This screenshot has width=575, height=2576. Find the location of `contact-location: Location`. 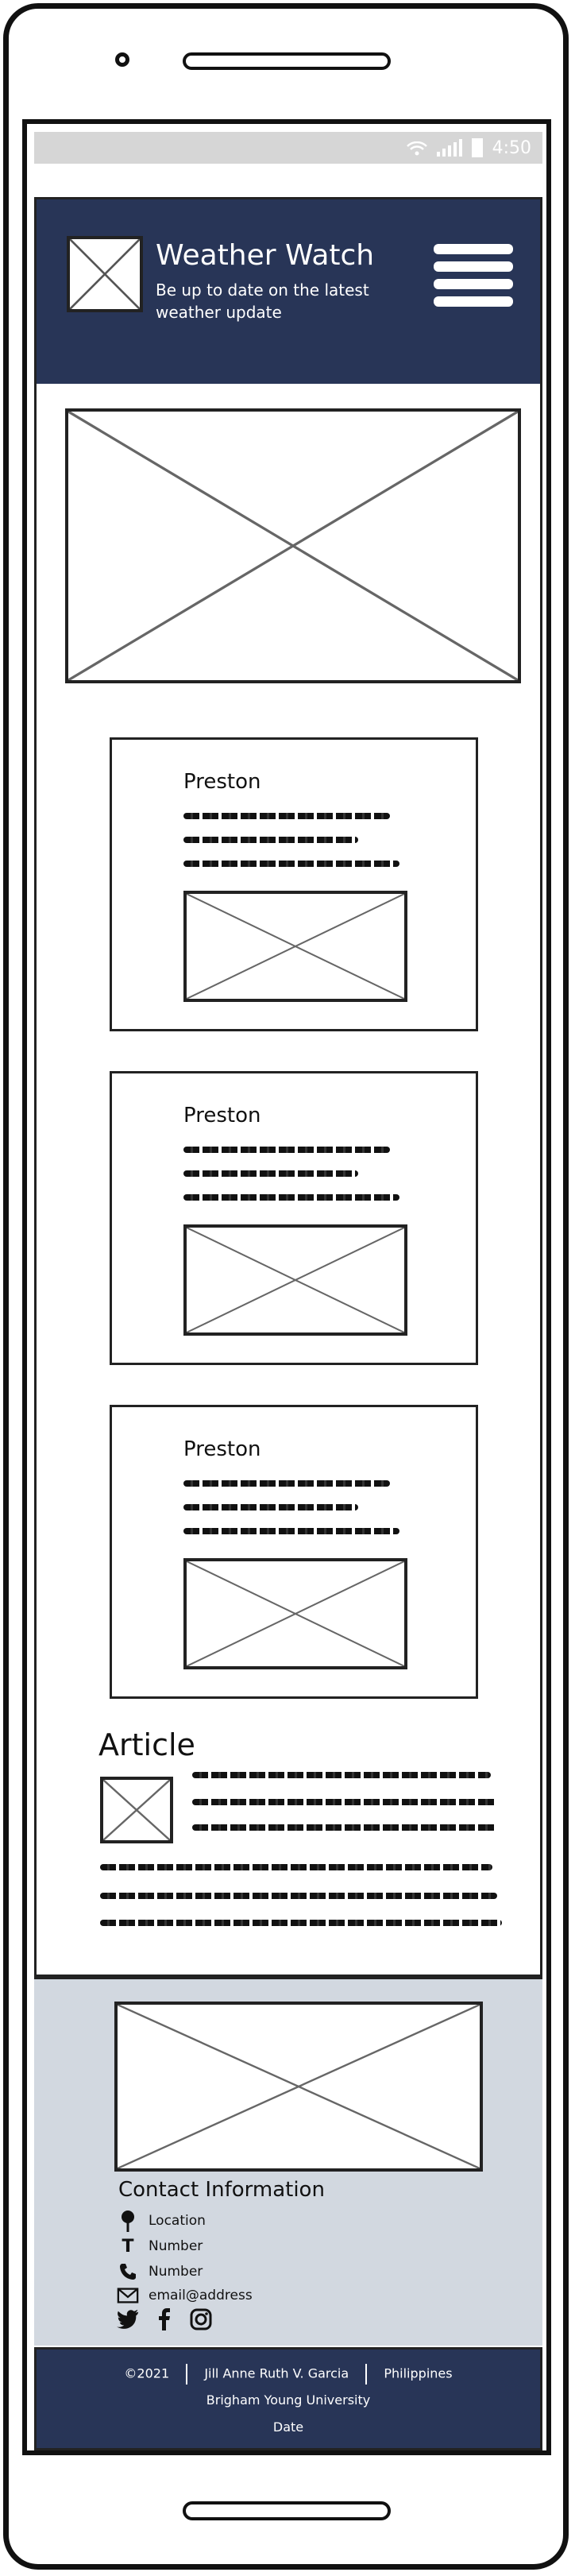

contact-location: Location is located at coordinates (161, 2221).